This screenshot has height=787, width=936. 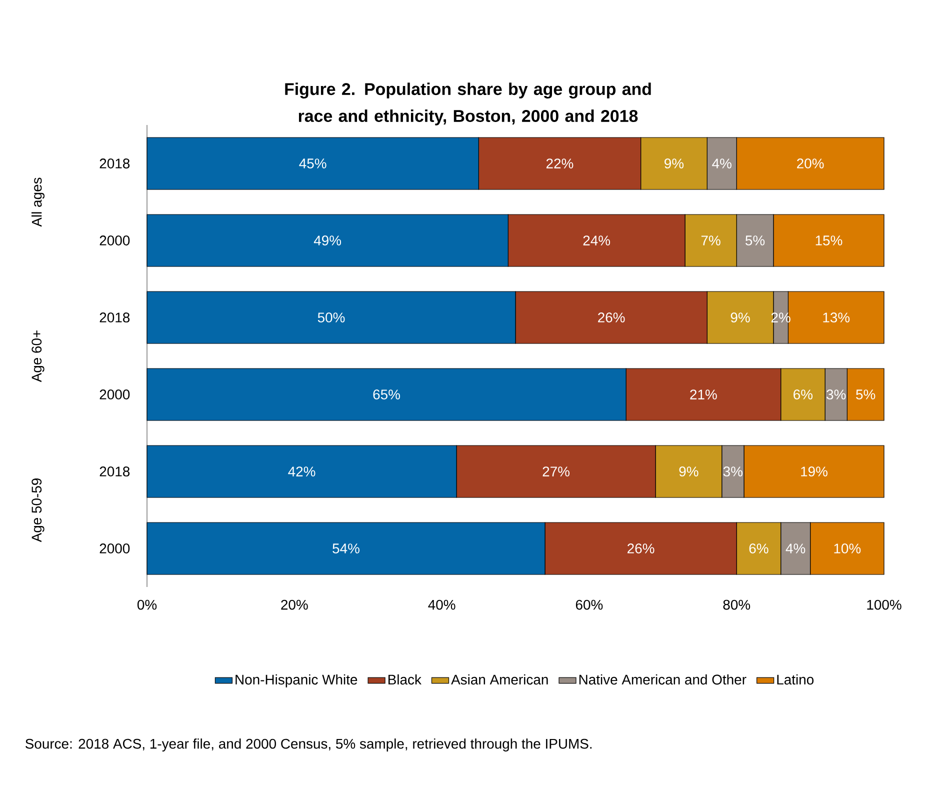 I want to click on x-tick-label: 80%, so click(x=736, y=605).